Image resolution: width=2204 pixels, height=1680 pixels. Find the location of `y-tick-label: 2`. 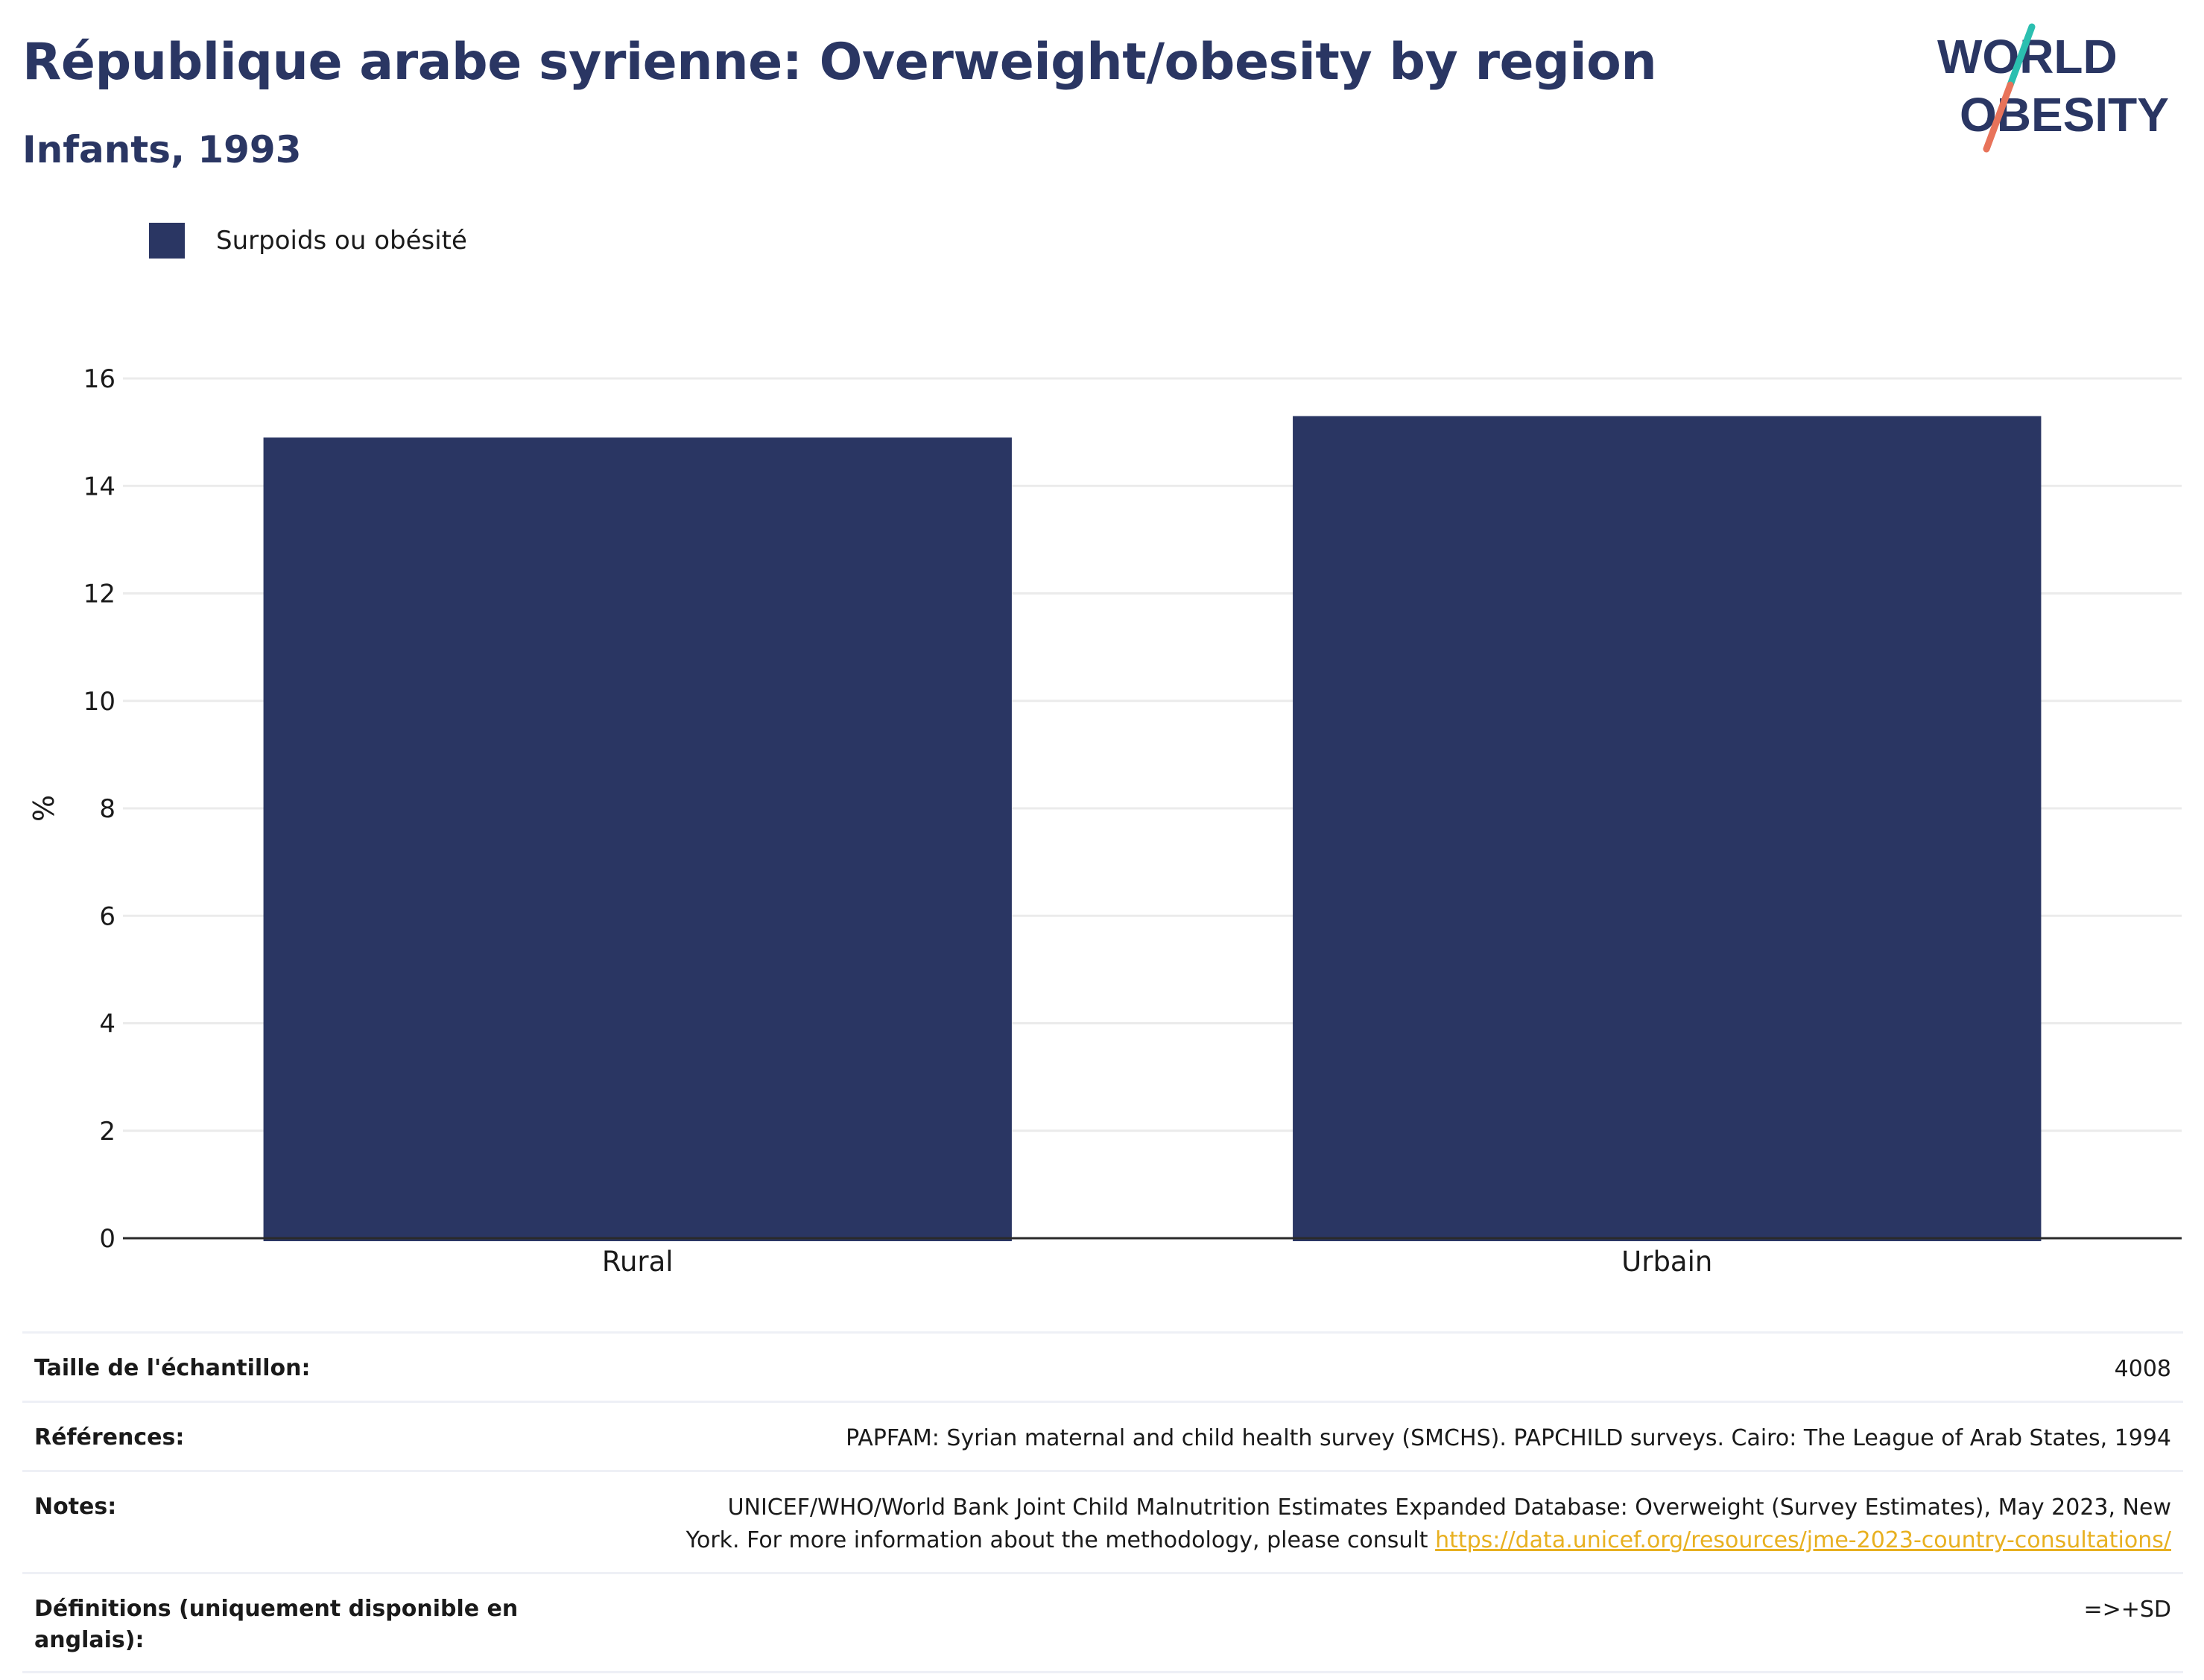

y-tick-label: 2 is located at coordinates (107, 1132).